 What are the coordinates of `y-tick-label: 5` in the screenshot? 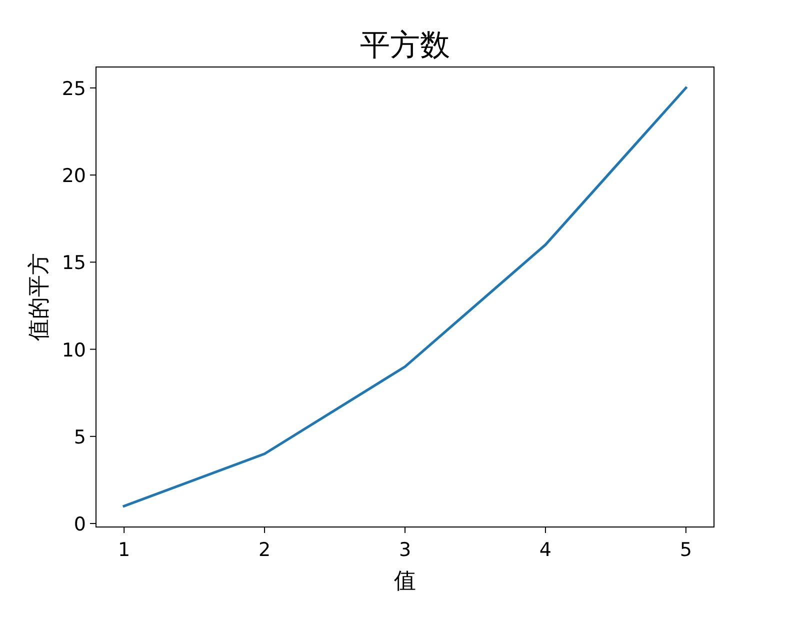 It's located at (80, 437).